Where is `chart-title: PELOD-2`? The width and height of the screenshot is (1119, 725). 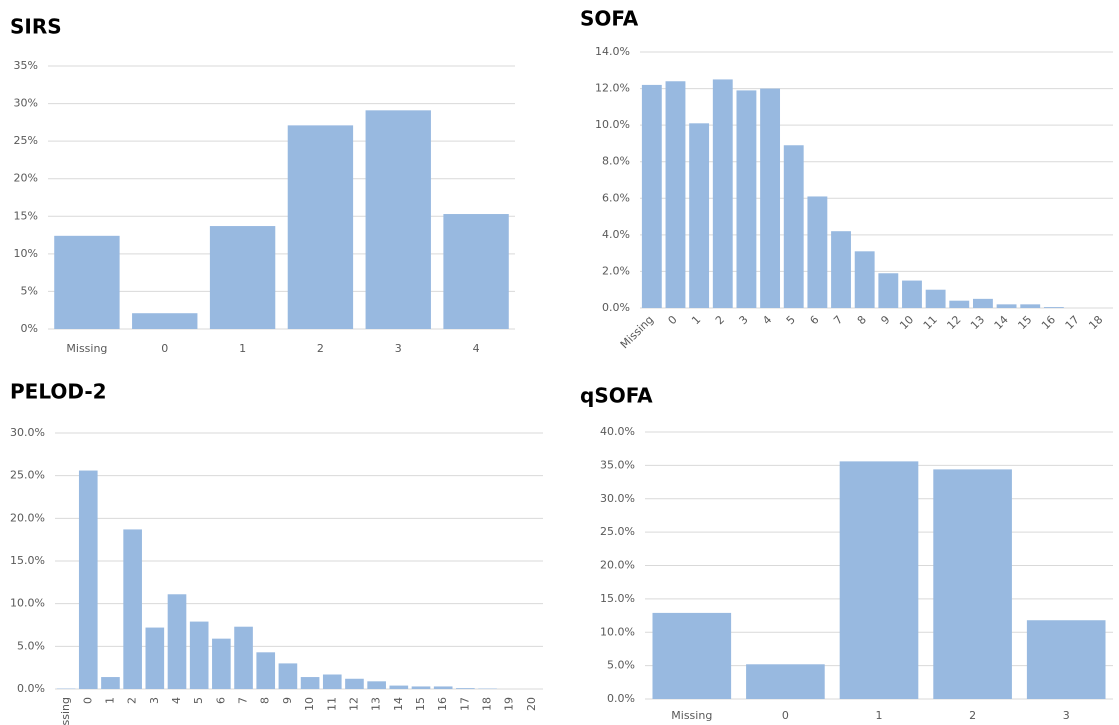
chart-title: PELOD-2 is located at coordinates (58, 392).